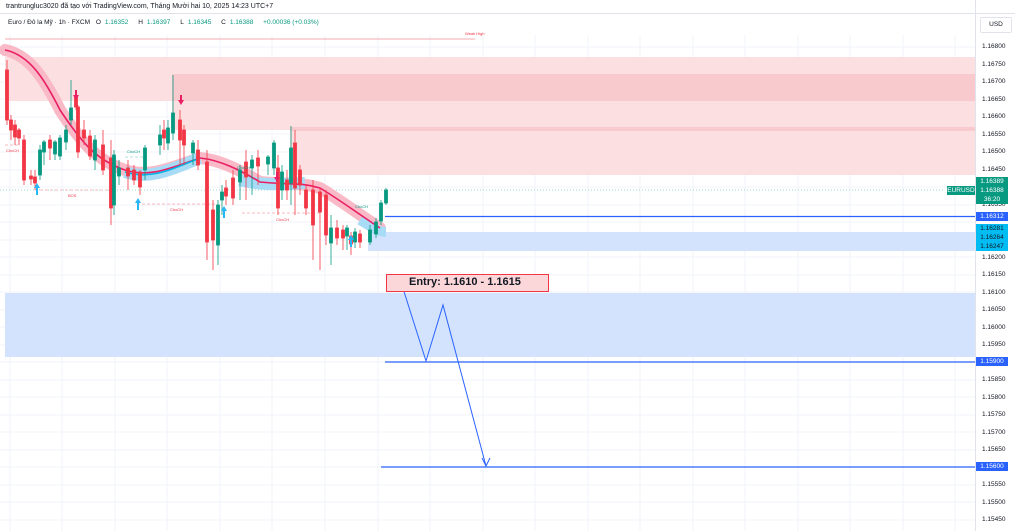 Image resolution: width=1015 pixels, height=531 pixels. I want to click on entry-label: Entry: 1.1610 - 1.1615, so click(467, 283).